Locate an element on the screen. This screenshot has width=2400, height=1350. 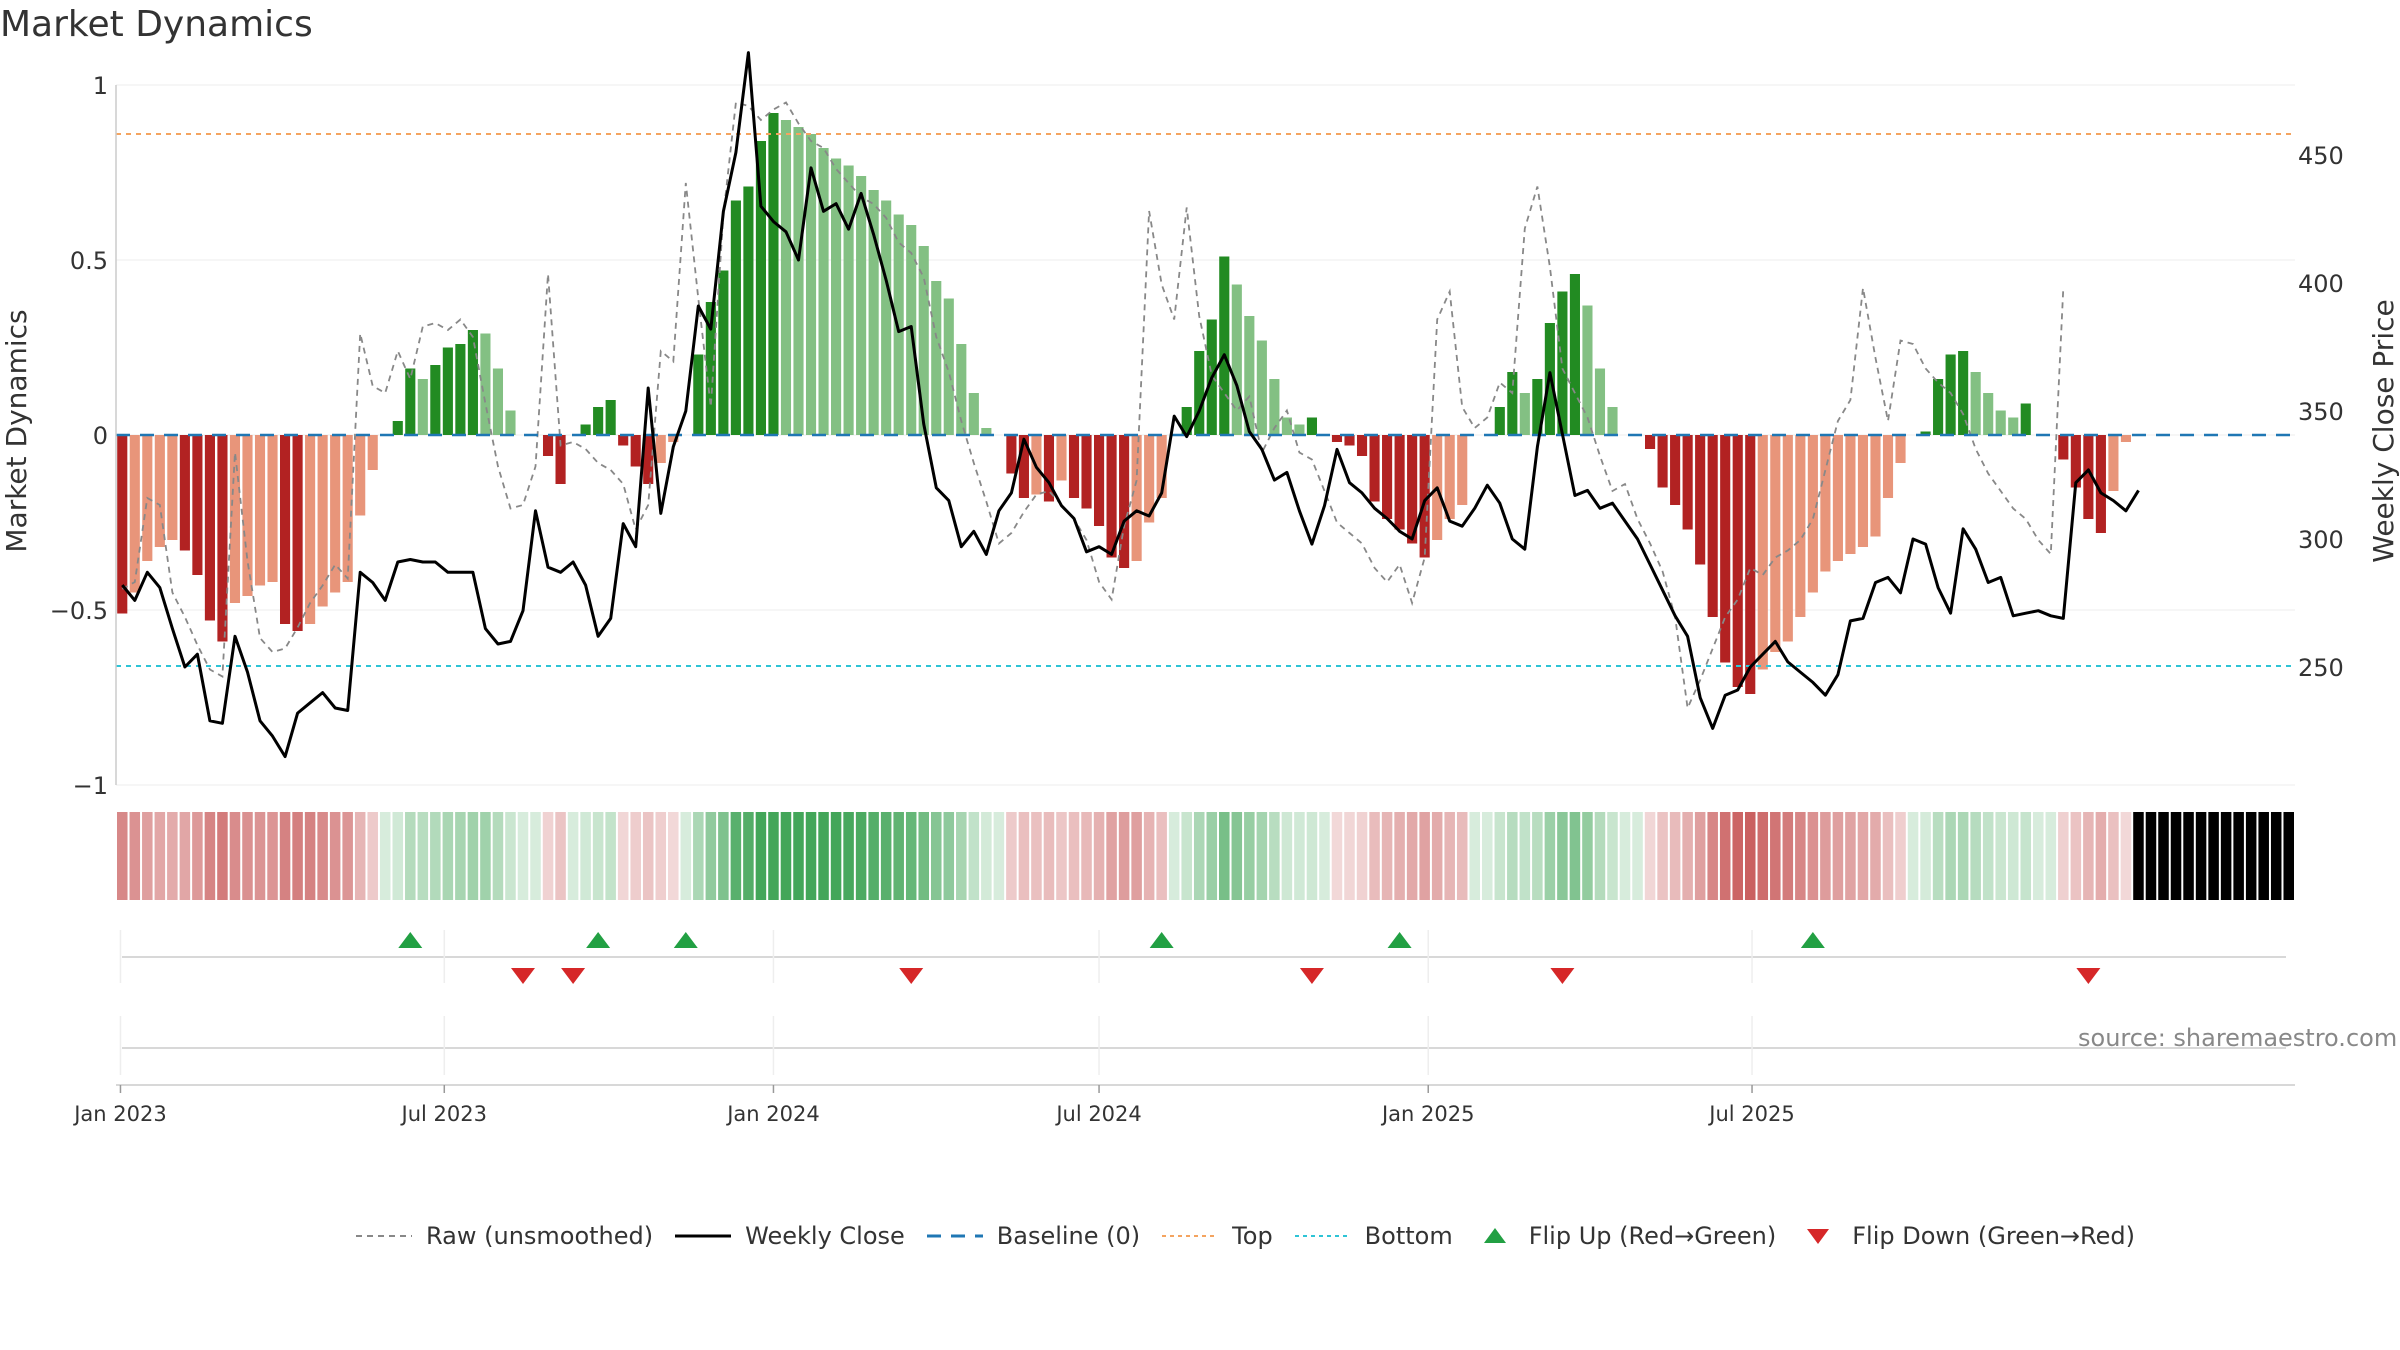
legend-item-baseline: Baseline (0) is located at coordinates (1033, 1236).